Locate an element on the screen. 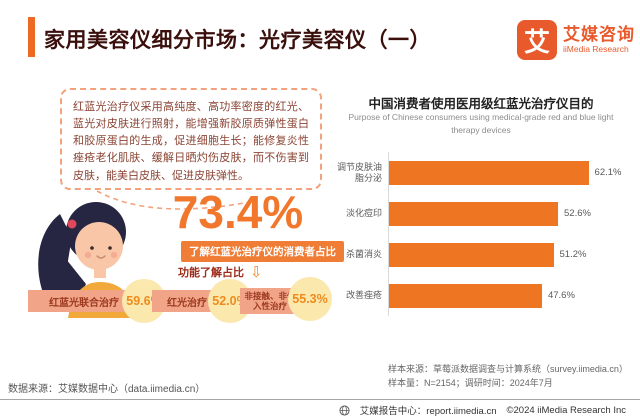 Image resolution: width=640 pixels, height=416 pixels. data-source: 数据来源：艾媒数据中心（data.iimedia.cn） is located at coordinates (107, 389).